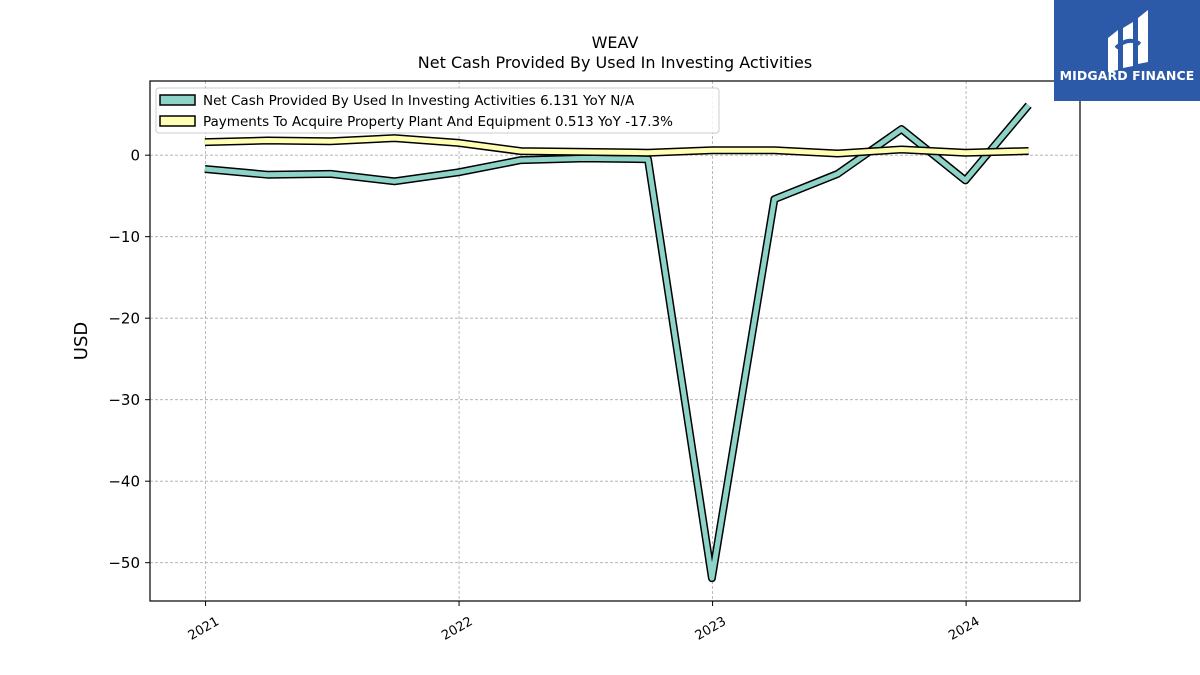 The width and height of the screenshot is (1200, 675). Describe the element at coordinates (124, 237) in the screenshot. I see `y-tick-label: −10` at that location.